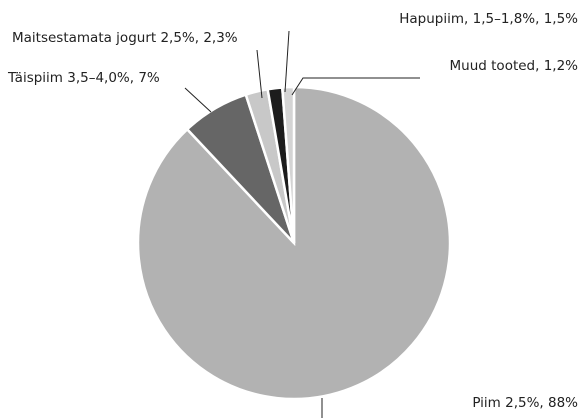 This screenshot has height=418, width=582. Describe the element at coordinates (525, 403) in the screenshot. I see `slice-label: Piim 2,5%, 88%` at that location.